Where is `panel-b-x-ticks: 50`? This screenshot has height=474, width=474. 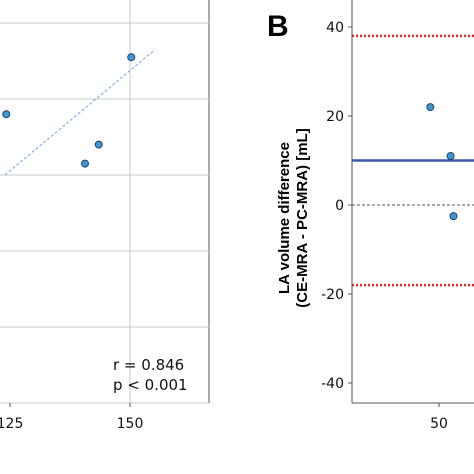
panel-b-x-ticks: 50 is located at coordinates (439, 417).